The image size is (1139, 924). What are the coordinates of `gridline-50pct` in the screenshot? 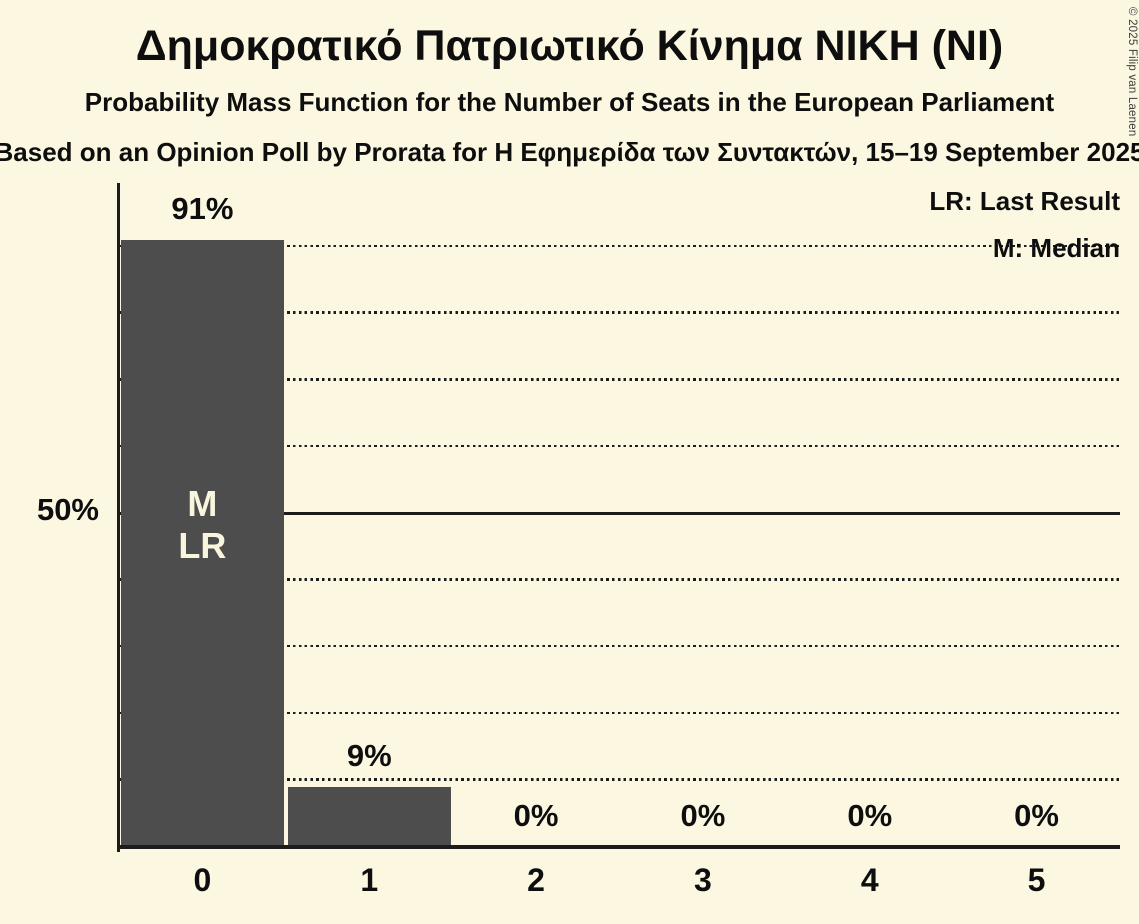 It's located at (619, 513).